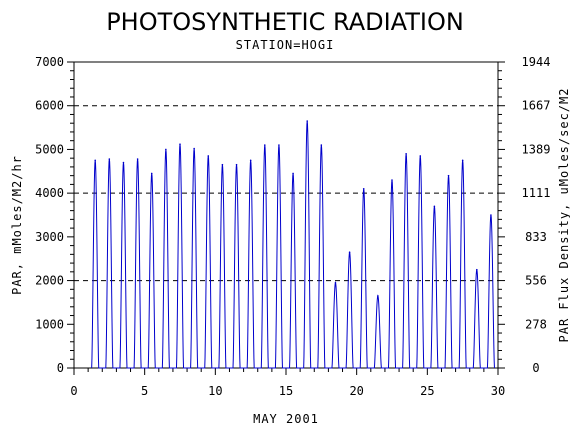 The image size is (570, 430). I want to click on y2-tick-label: 1389, so click(536, 149).